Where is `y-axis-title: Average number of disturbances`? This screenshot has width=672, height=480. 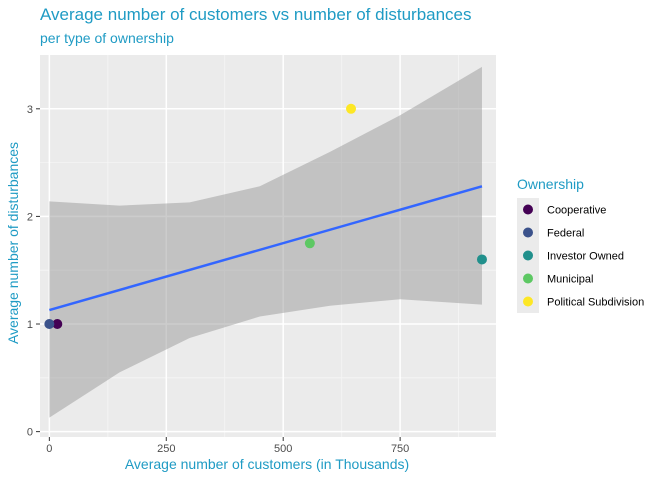
y-axis-title: Average number of disturbances is located at coordinates (13, 243).